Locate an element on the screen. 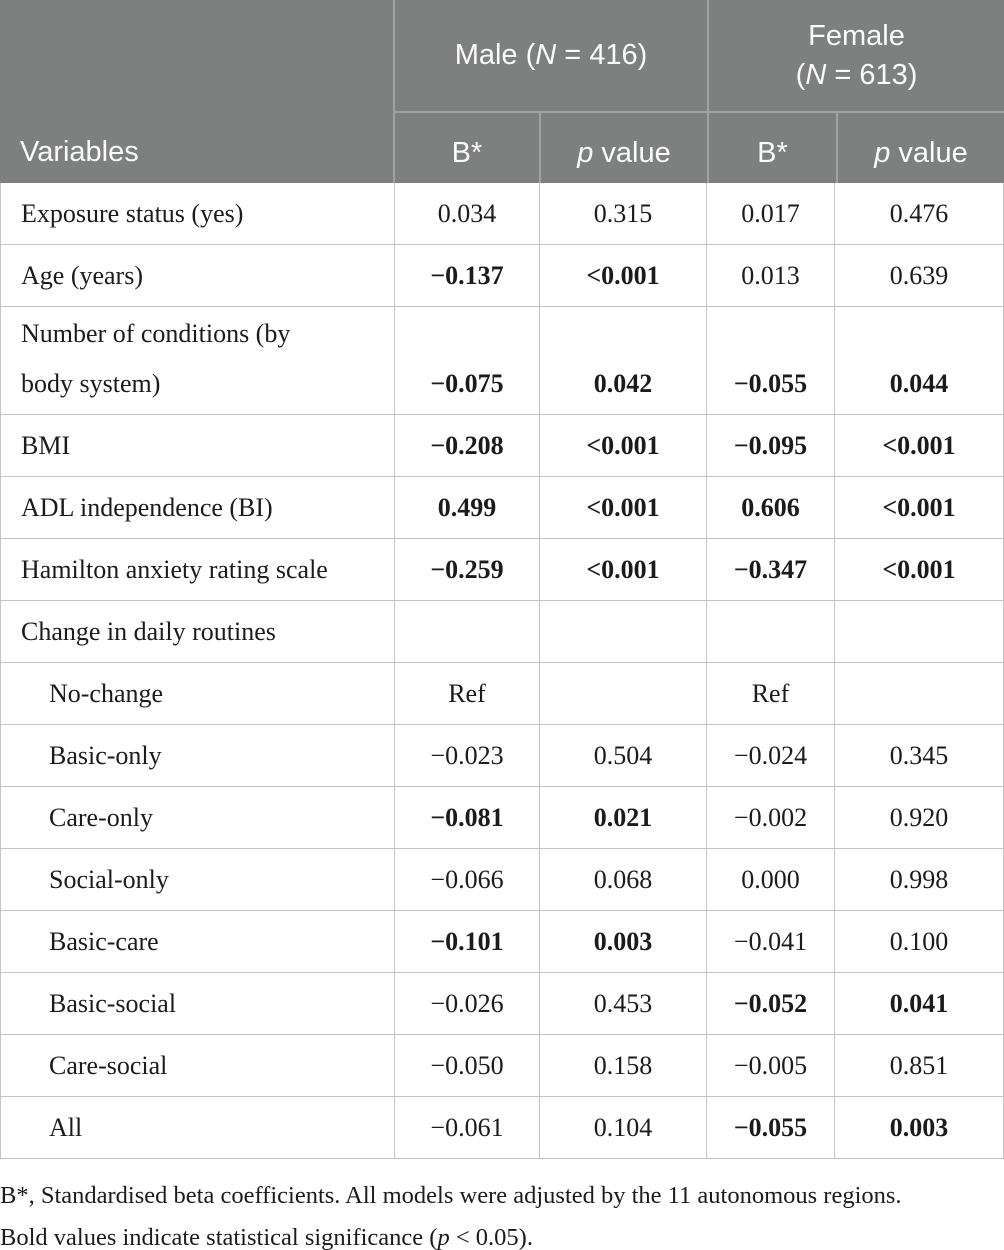 The width and height of the screenshot is (1004, 1250). column-header-female-b: B* is located at coordinates (772, 148).